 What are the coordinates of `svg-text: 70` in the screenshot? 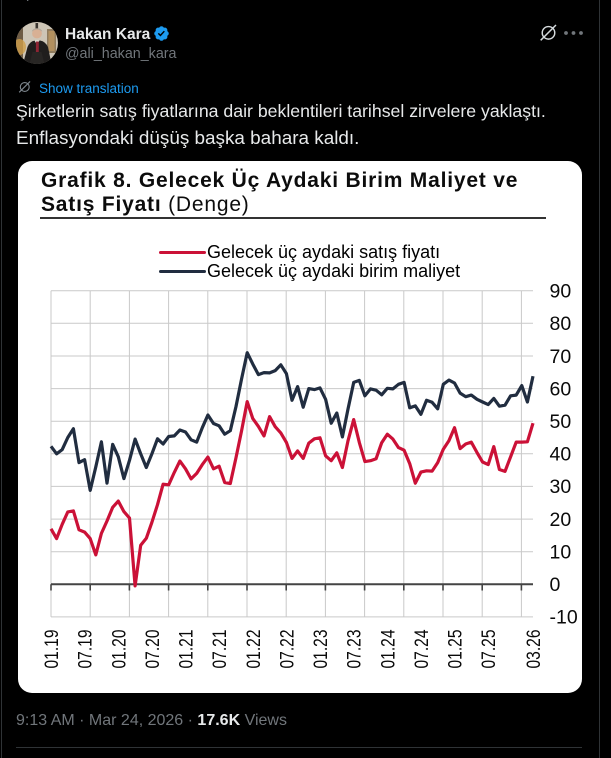 It's located at (561, 357).